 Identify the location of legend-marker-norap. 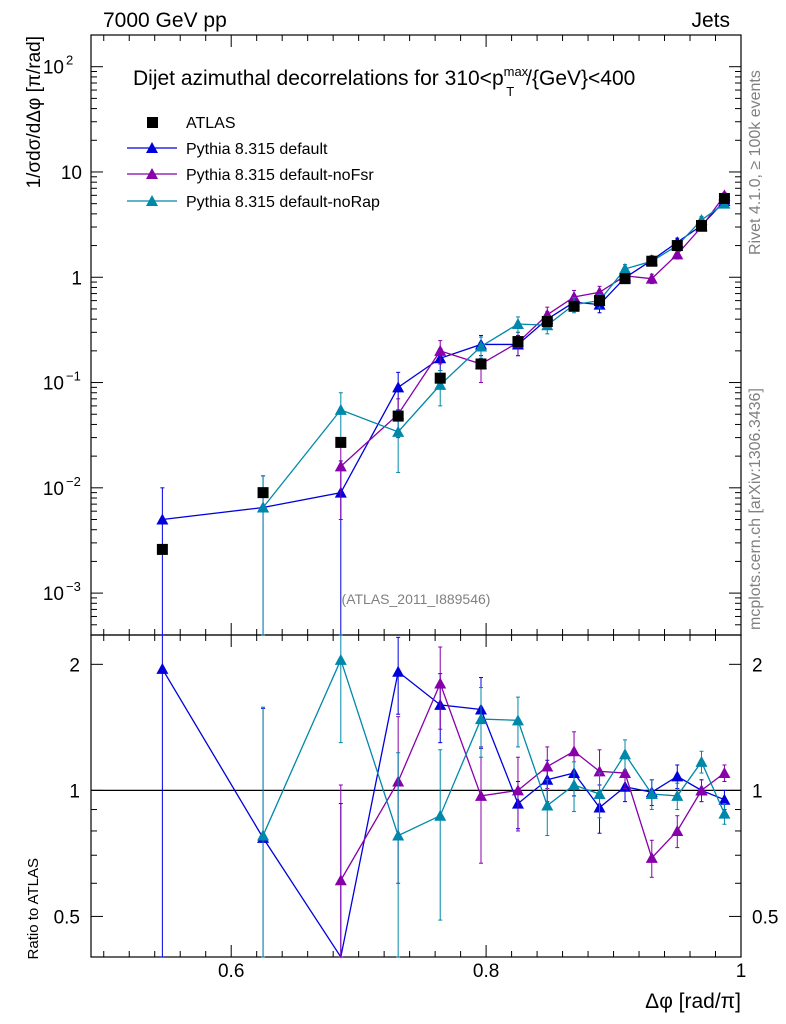
(152, 200).